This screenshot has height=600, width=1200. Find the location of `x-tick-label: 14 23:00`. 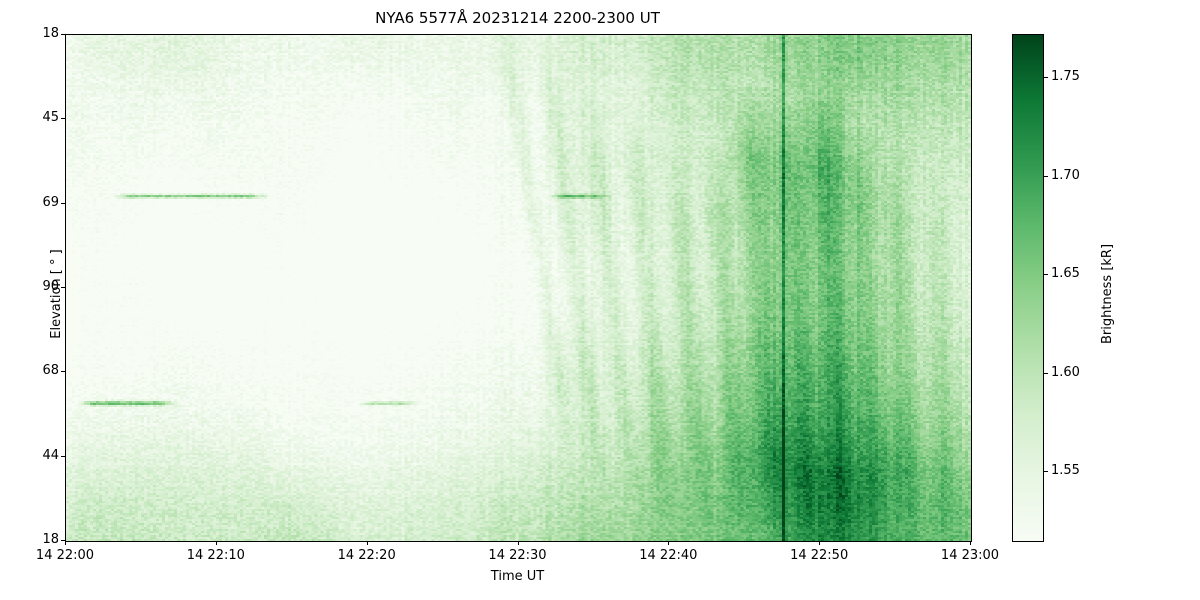

x-tick-label: 14 23:00 is located at coordinates (970, 555).